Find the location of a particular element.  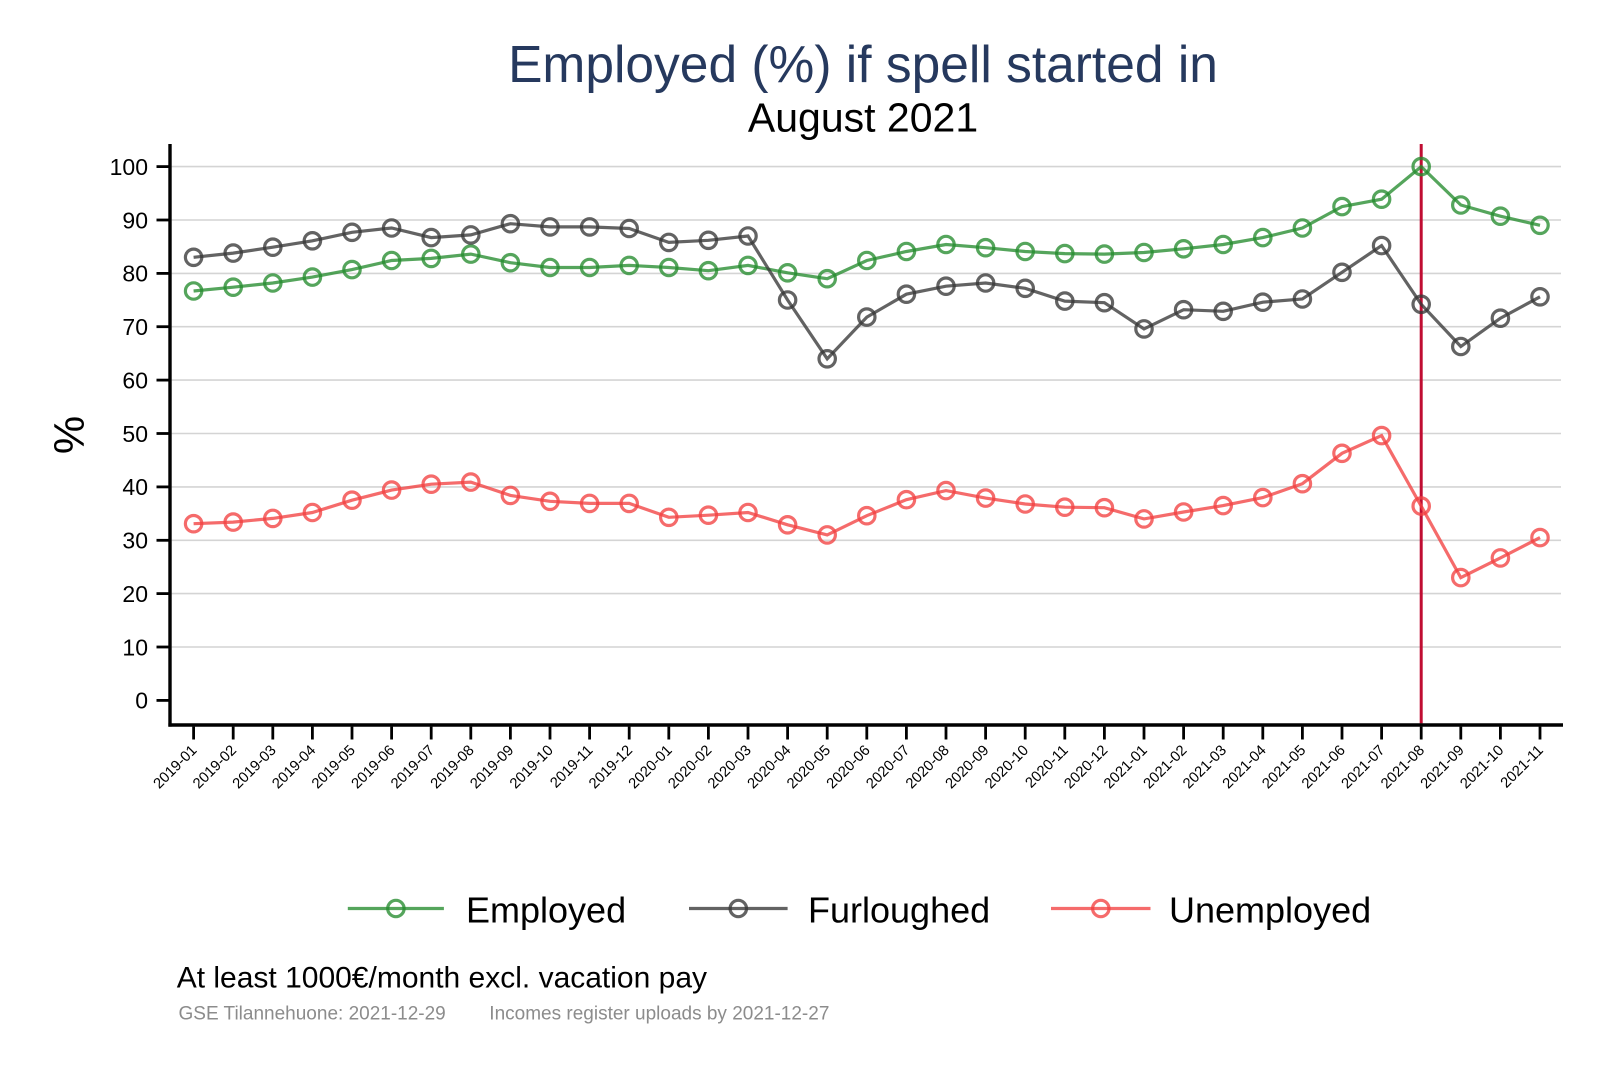

svg-text:Employed (%) if spell started: Employed (%) if spell started in is located at coordinates (863, 64).